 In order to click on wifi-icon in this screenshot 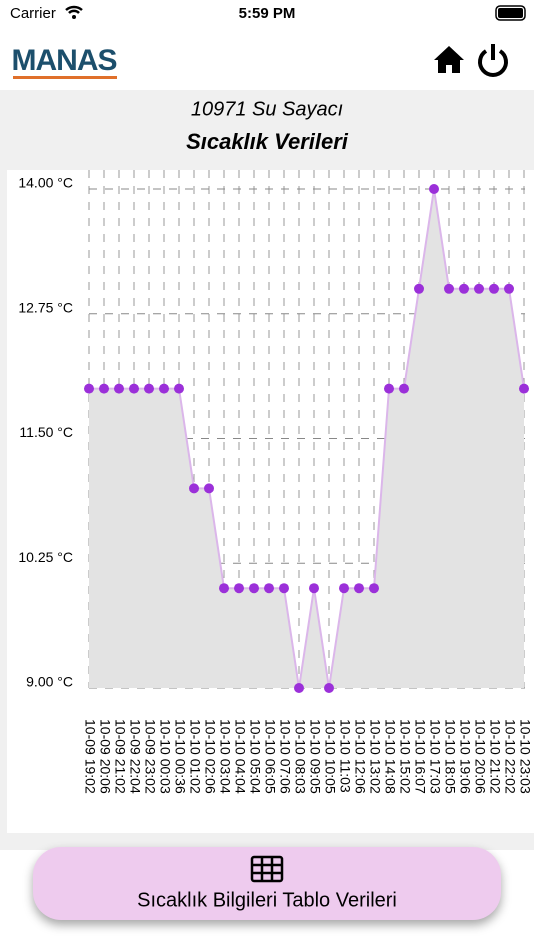, I will do `click(74, 9)`.